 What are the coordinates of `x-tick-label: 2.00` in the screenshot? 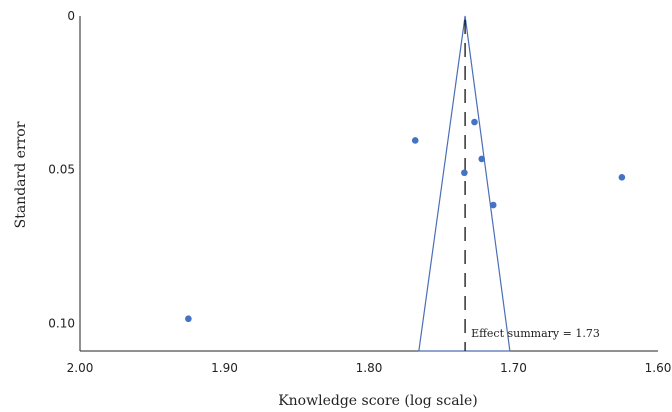 It's located at (80, 368).